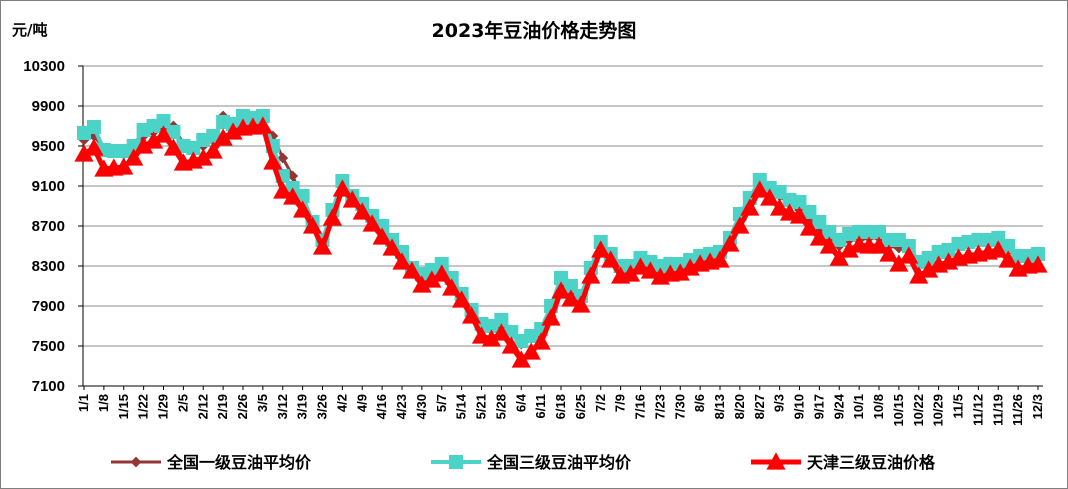  What do you see at coordinates (83, 403) in the screenshot?
I see `x-tick-label: 1/1` at bounding box center [83, 403].